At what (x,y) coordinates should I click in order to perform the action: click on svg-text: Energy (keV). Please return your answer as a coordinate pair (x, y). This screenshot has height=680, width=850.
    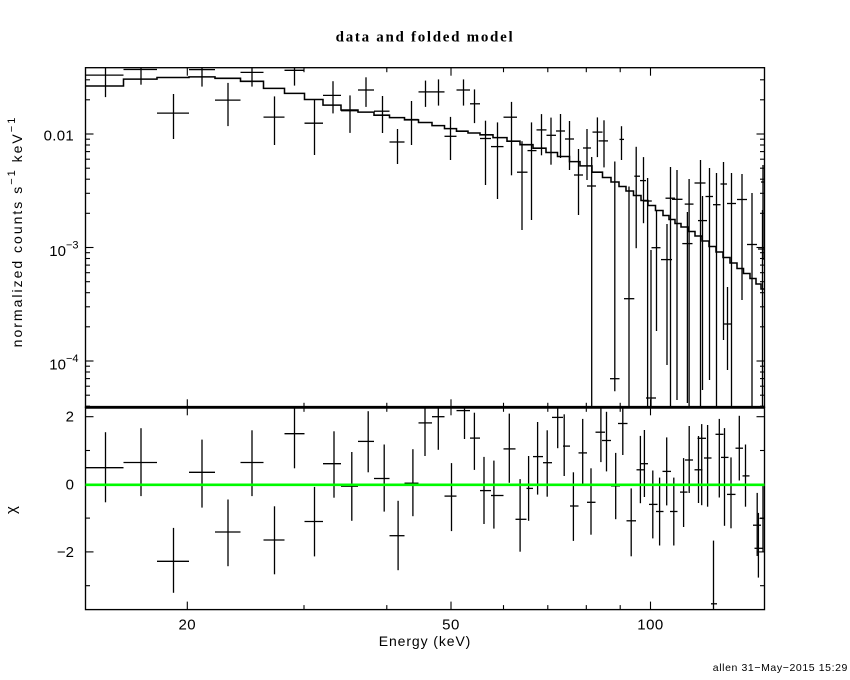
    Looking at the image, I should click on (425, 641).